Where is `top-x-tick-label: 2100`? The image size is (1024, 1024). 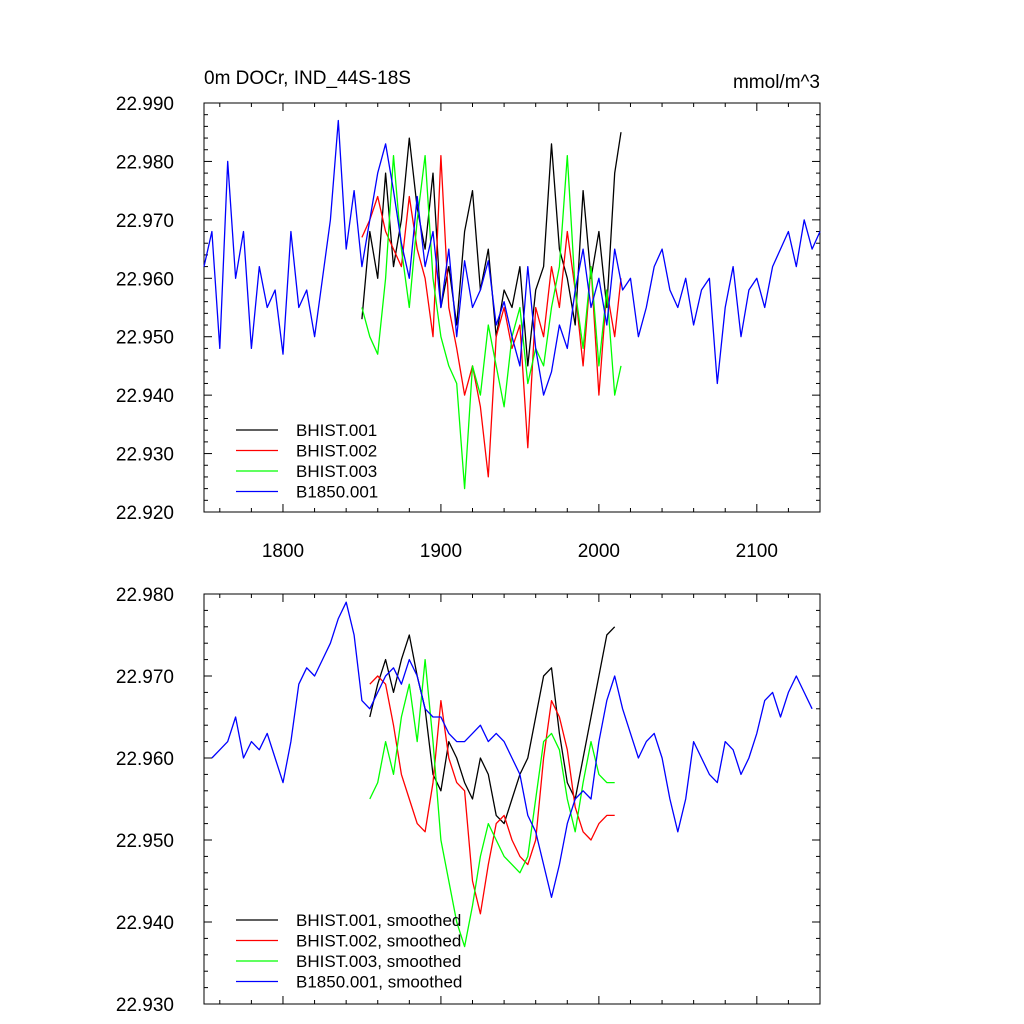
top-x-tick-label: 2100 is located at coordinates (757, 551).